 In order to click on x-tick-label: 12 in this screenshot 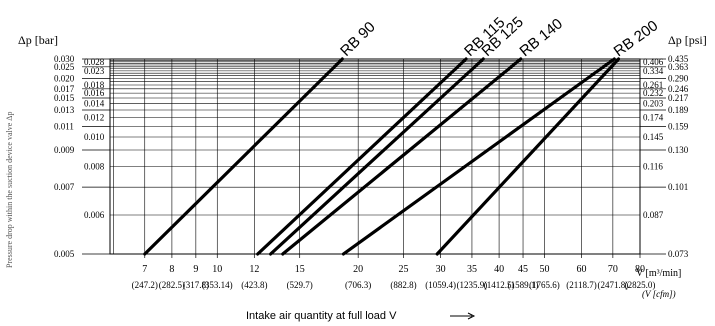, I will do `click(254, 269)`.